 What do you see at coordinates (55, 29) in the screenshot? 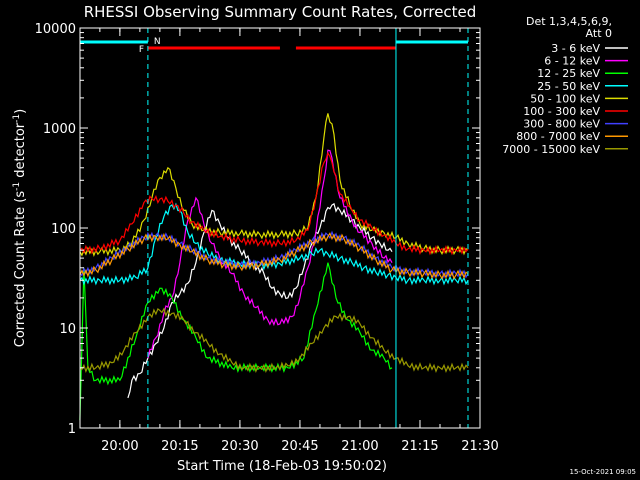
I see `y-tick-label: 10000` at bounding box center [55, 29].